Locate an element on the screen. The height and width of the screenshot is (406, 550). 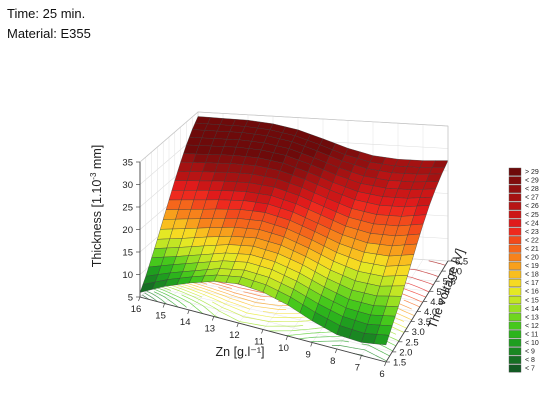
z-tick-label: 25 is located at coordinates (127, 208).